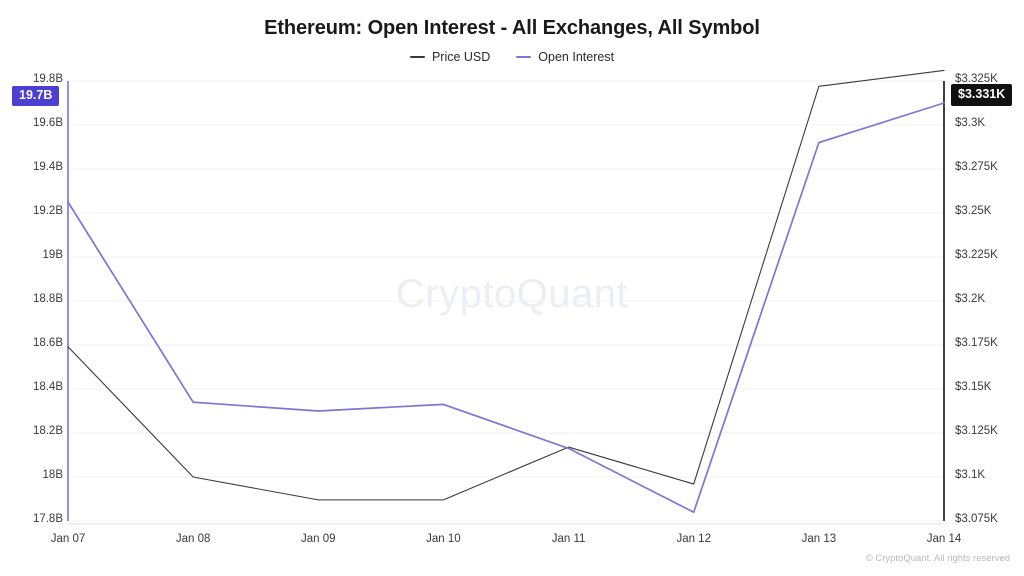 The width and height of the screenshot is (1024, 576). Describe the element at coordinates (417, 57) in the screenshot. I see `legend-swatch-price-usd` at that location.